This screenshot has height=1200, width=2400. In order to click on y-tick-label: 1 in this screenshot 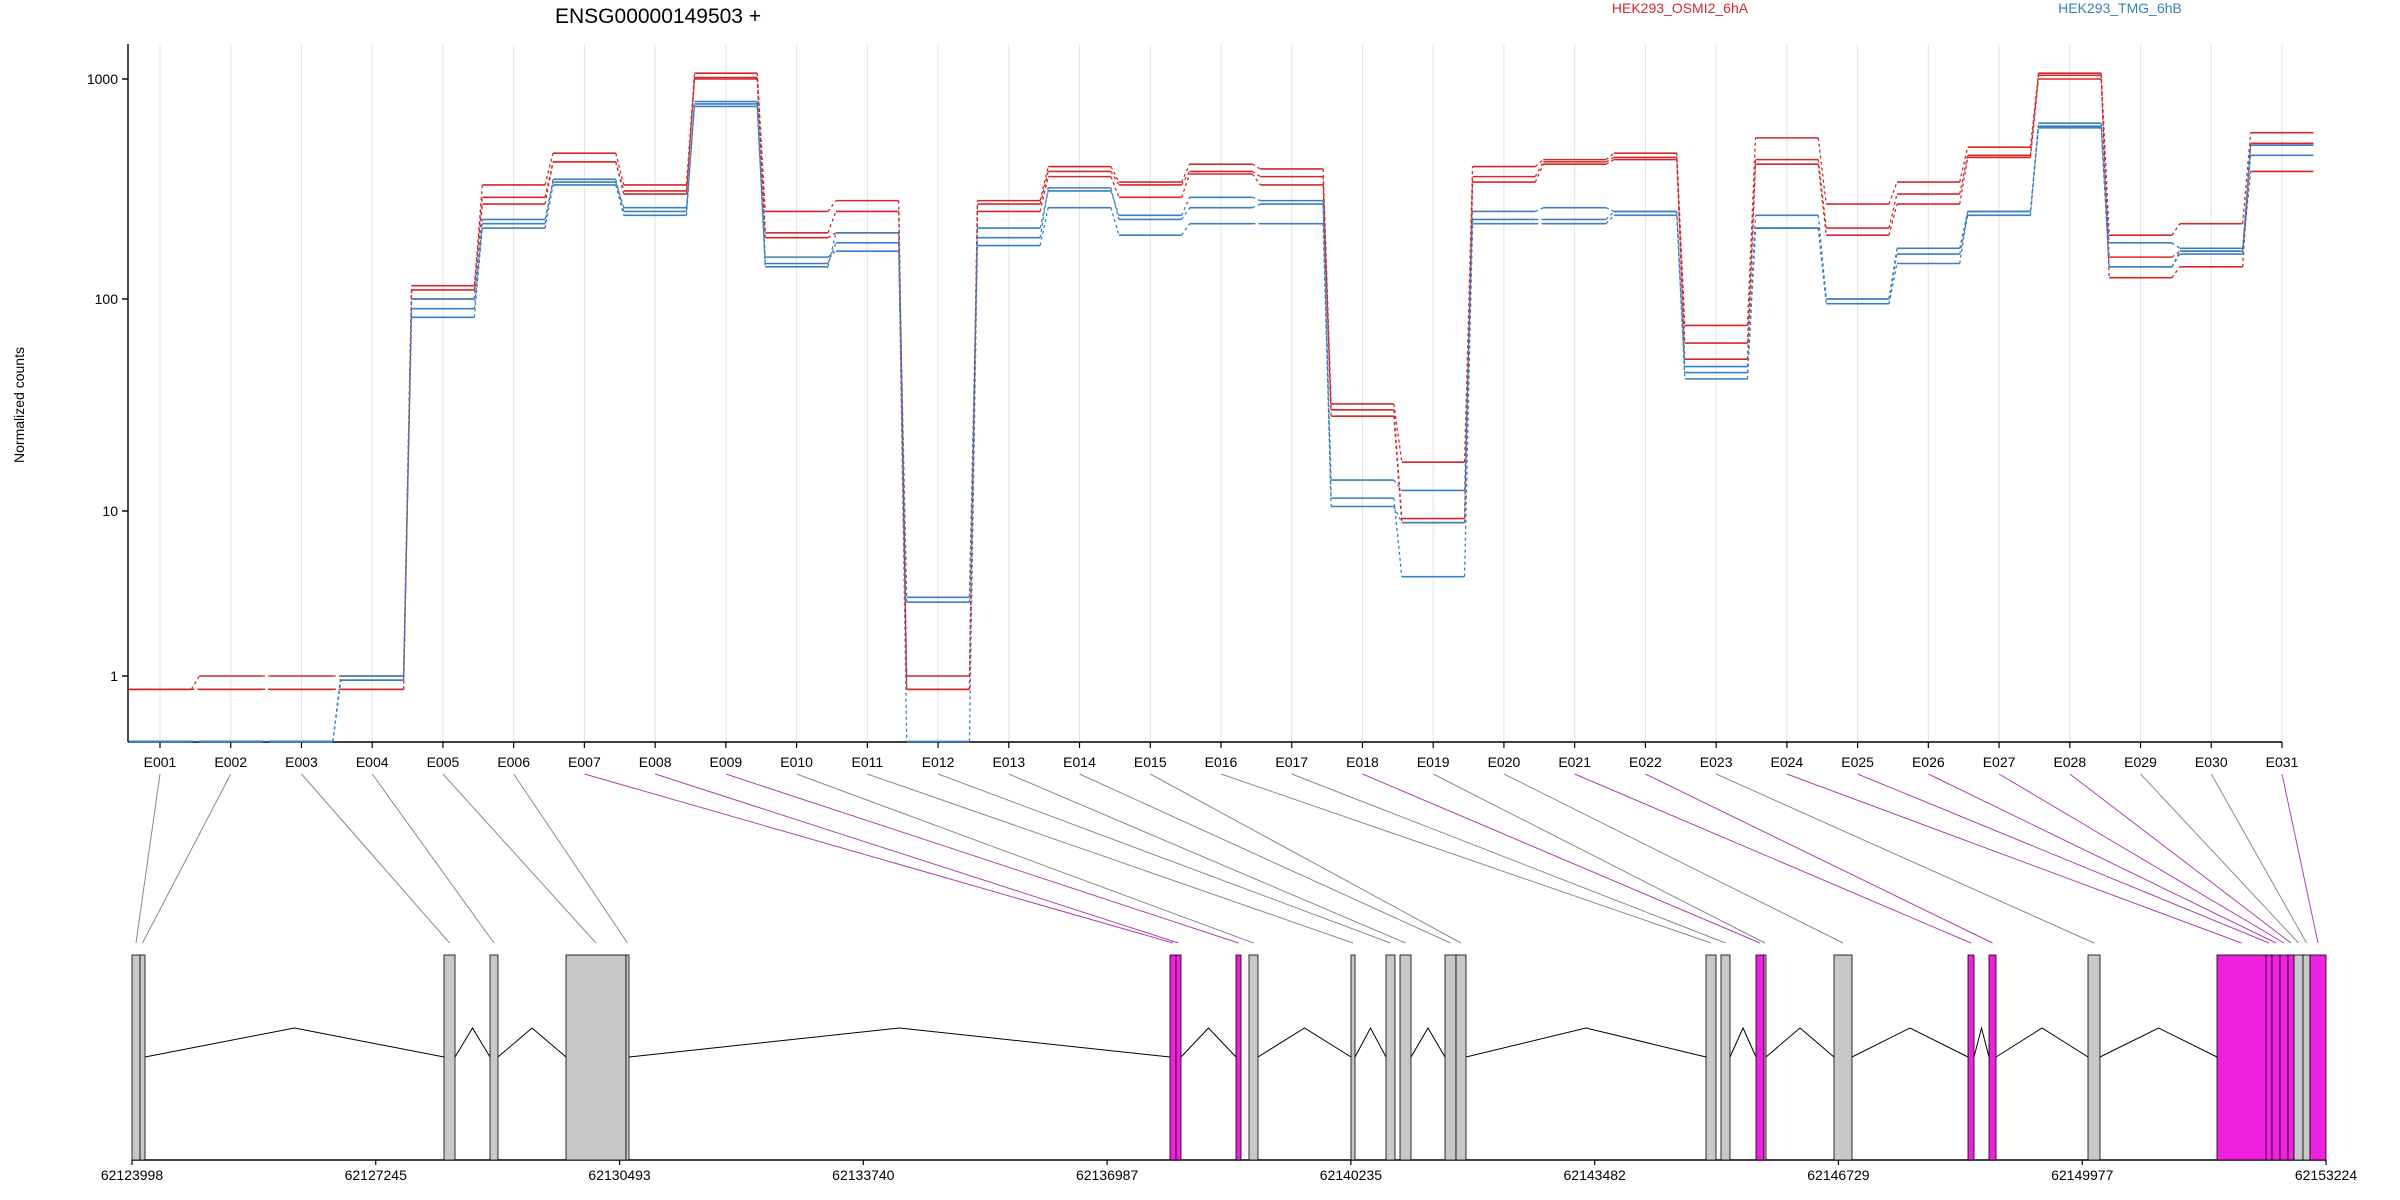, I will do `click(114, 676)`.